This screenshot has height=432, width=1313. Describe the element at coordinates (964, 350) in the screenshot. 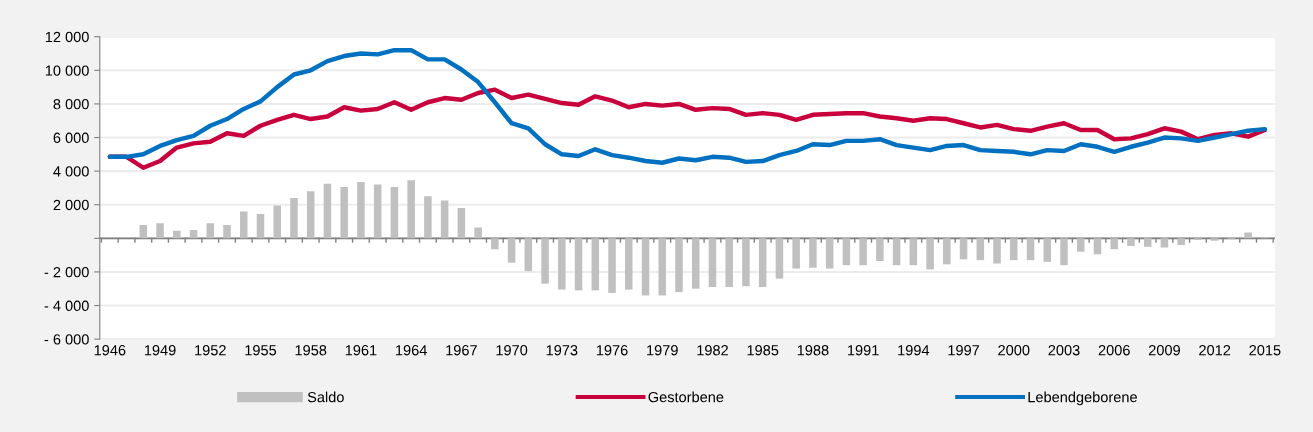

I see `x-tick-label: 1997` at that location.